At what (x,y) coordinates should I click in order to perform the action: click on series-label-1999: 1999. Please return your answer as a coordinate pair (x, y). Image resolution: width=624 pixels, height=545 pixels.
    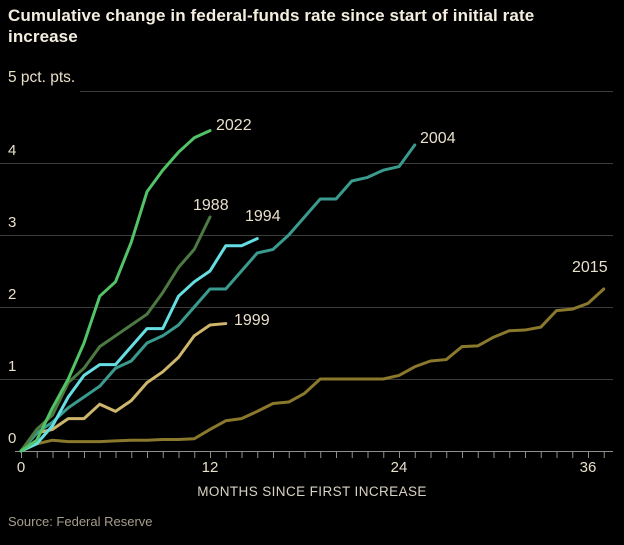
    Looking at the image, I should click on (252, 320).